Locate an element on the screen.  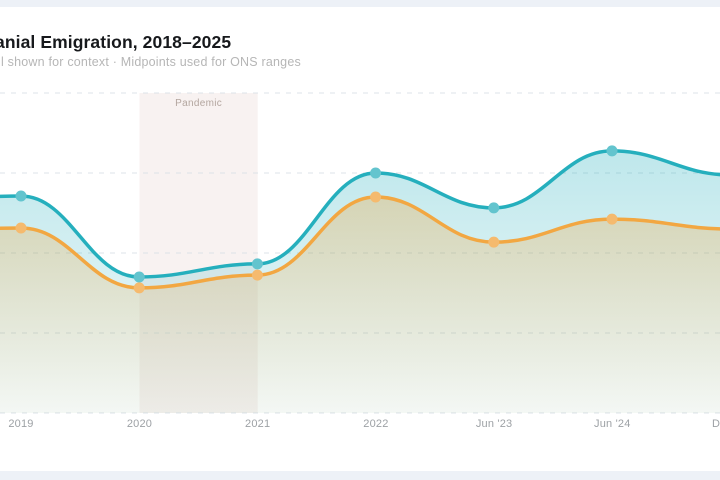
x-tick-label: De is located at coordinates (716, 424).